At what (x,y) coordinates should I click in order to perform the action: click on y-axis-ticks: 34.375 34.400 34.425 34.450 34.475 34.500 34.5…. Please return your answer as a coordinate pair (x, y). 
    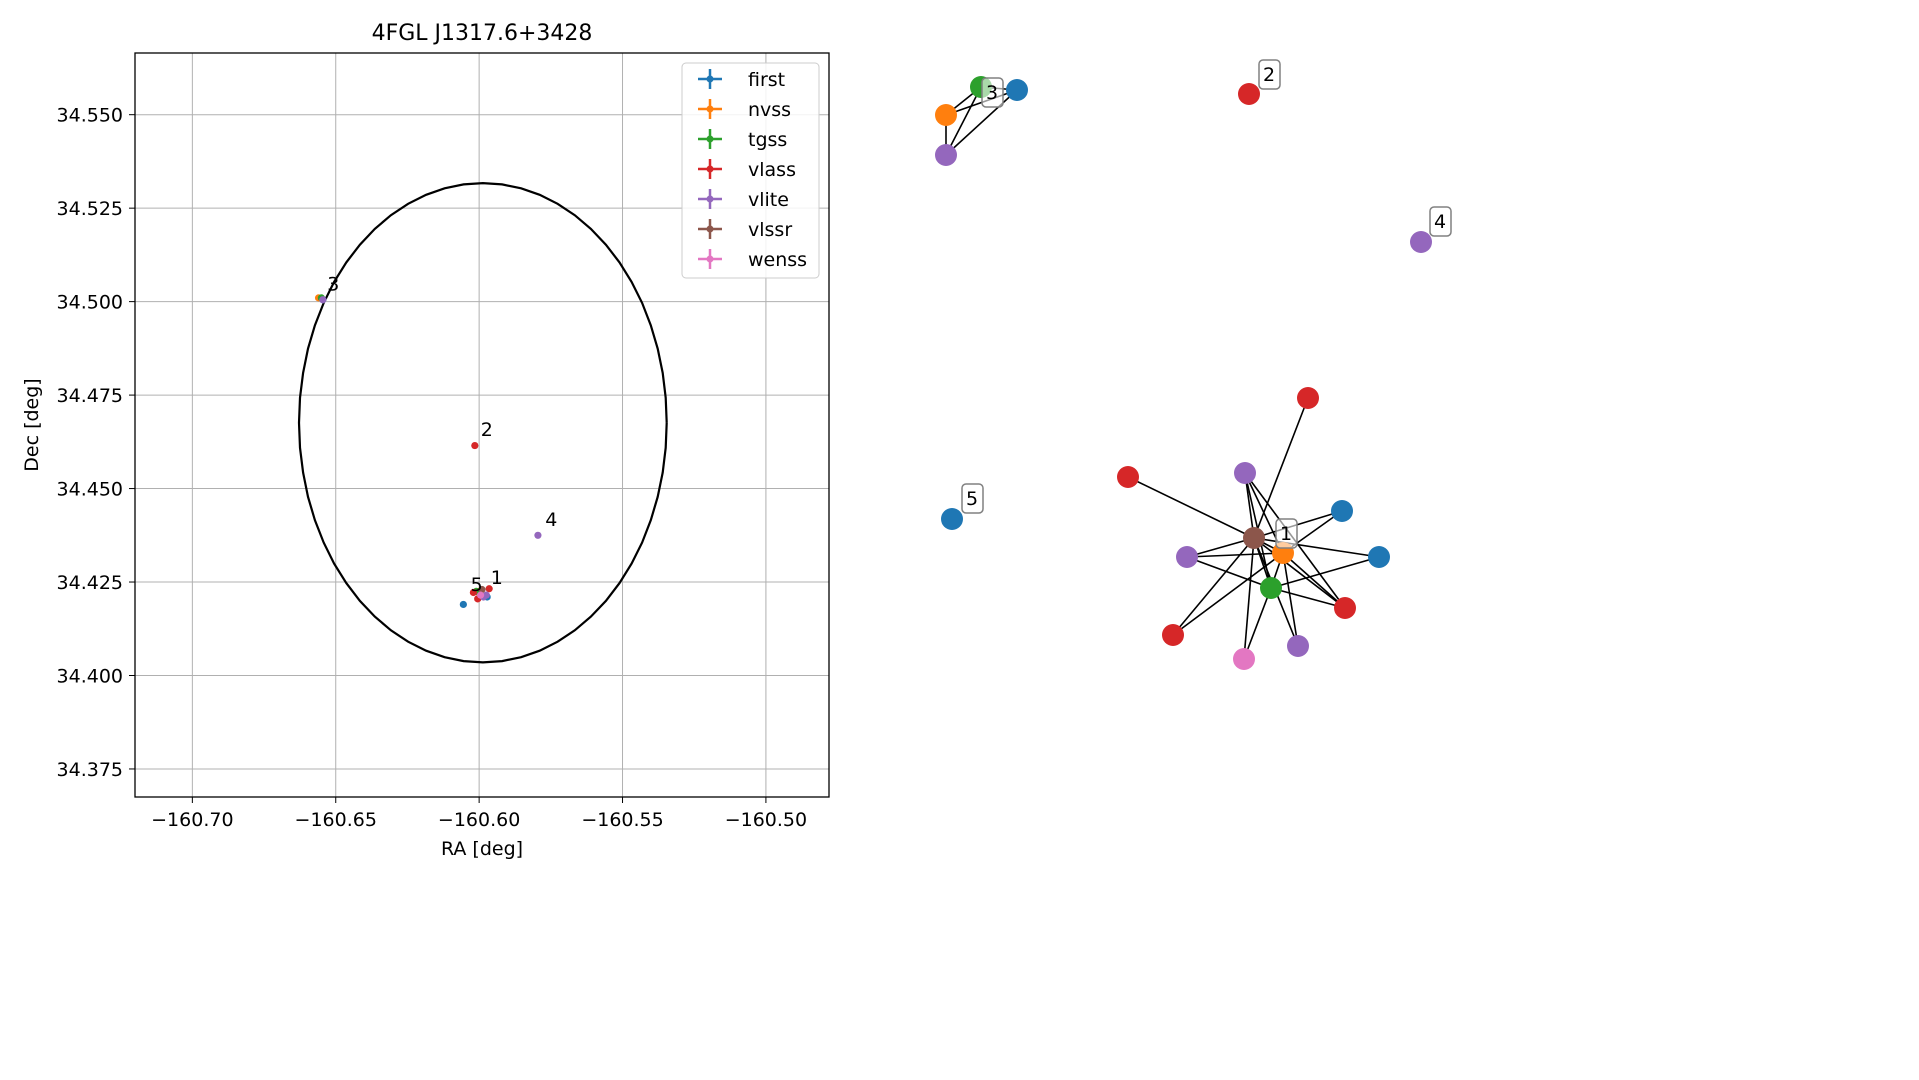
    Looking at the image, I should click on (96, 443).